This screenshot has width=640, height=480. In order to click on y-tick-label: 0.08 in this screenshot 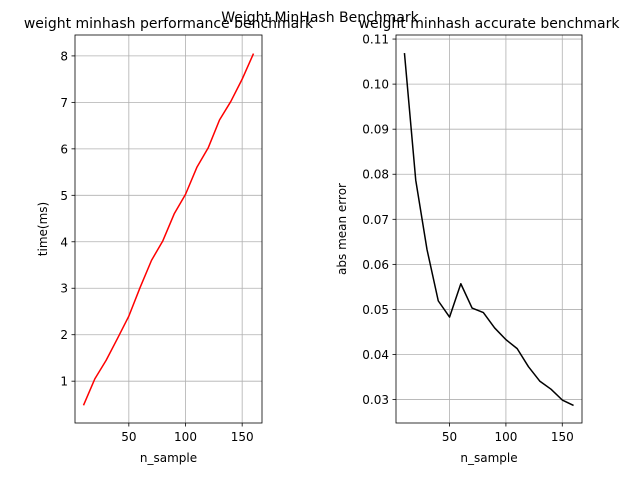, I will do `click(375, 175)`.